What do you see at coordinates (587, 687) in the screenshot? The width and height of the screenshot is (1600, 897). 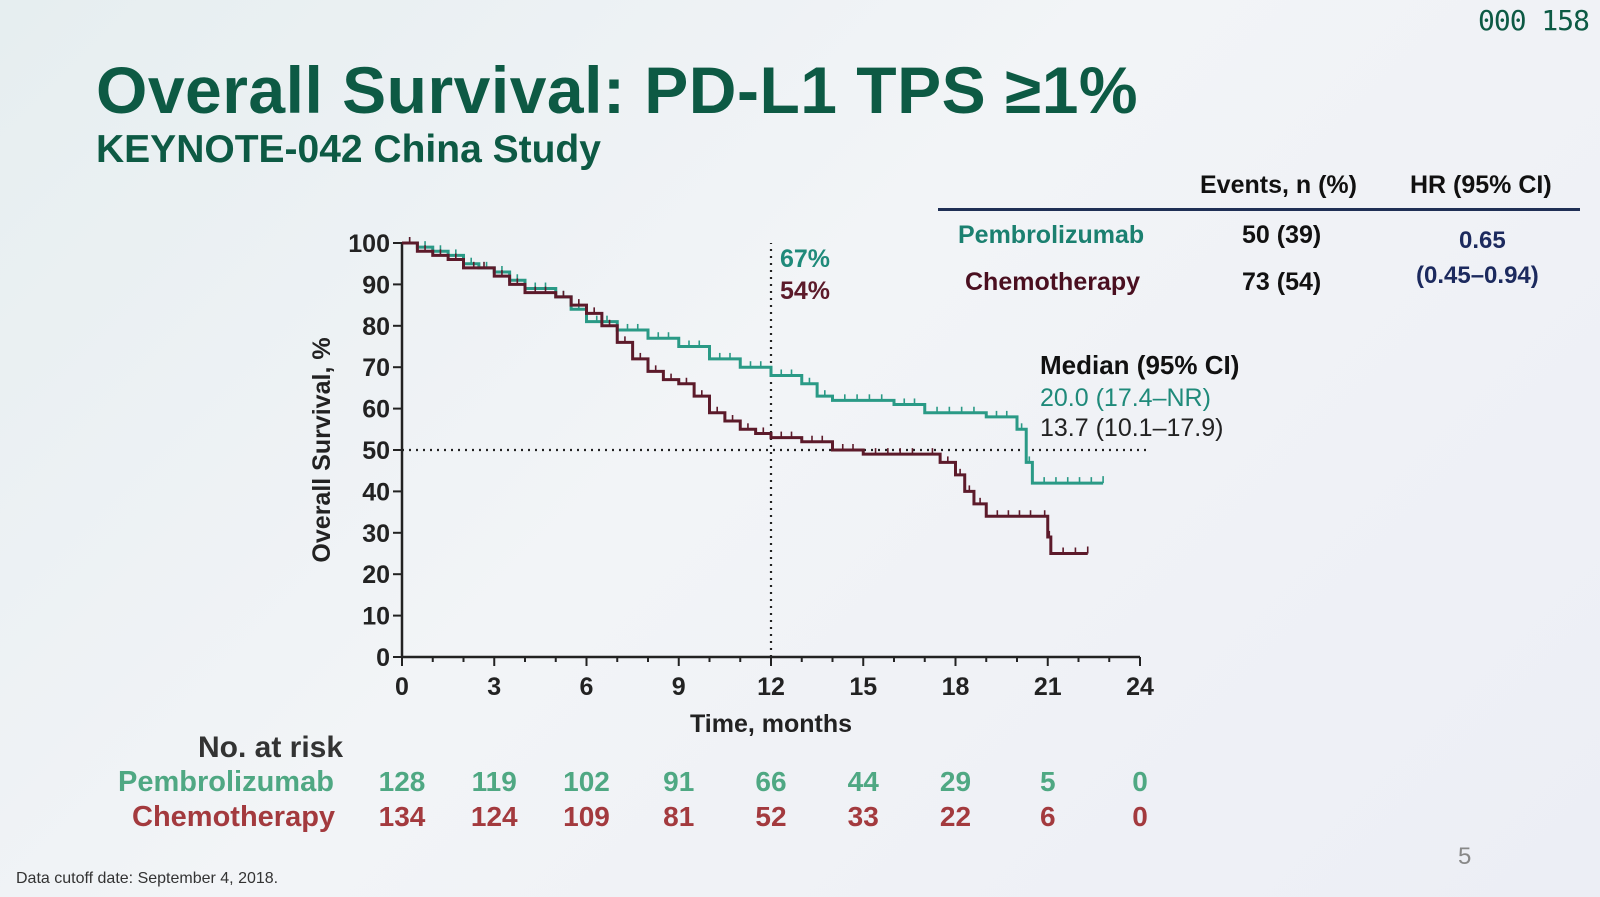 I see `x-tick-label: 6` at bounding box center [587, 687].